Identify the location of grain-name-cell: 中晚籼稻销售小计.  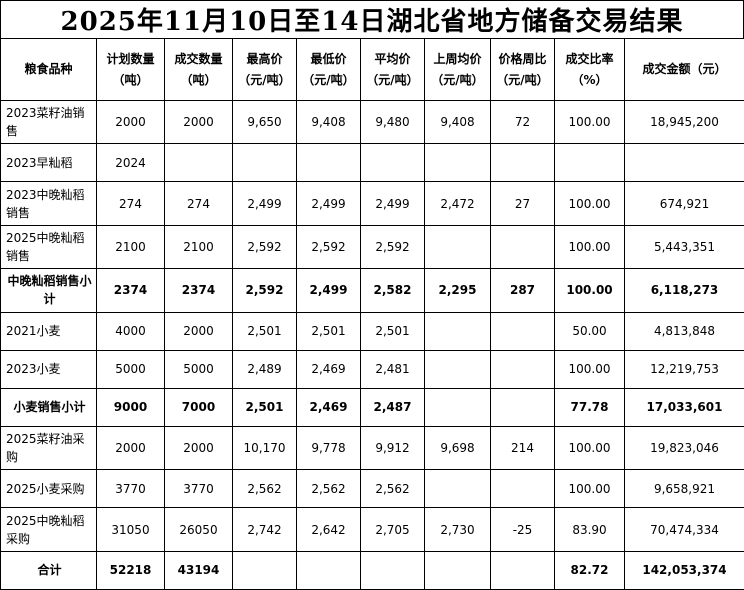
(48, 290).